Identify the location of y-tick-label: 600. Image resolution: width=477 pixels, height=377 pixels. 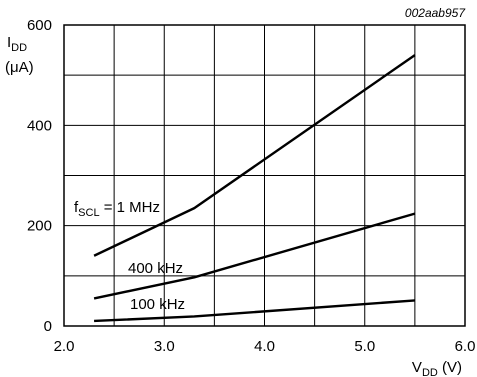
(39, 25).